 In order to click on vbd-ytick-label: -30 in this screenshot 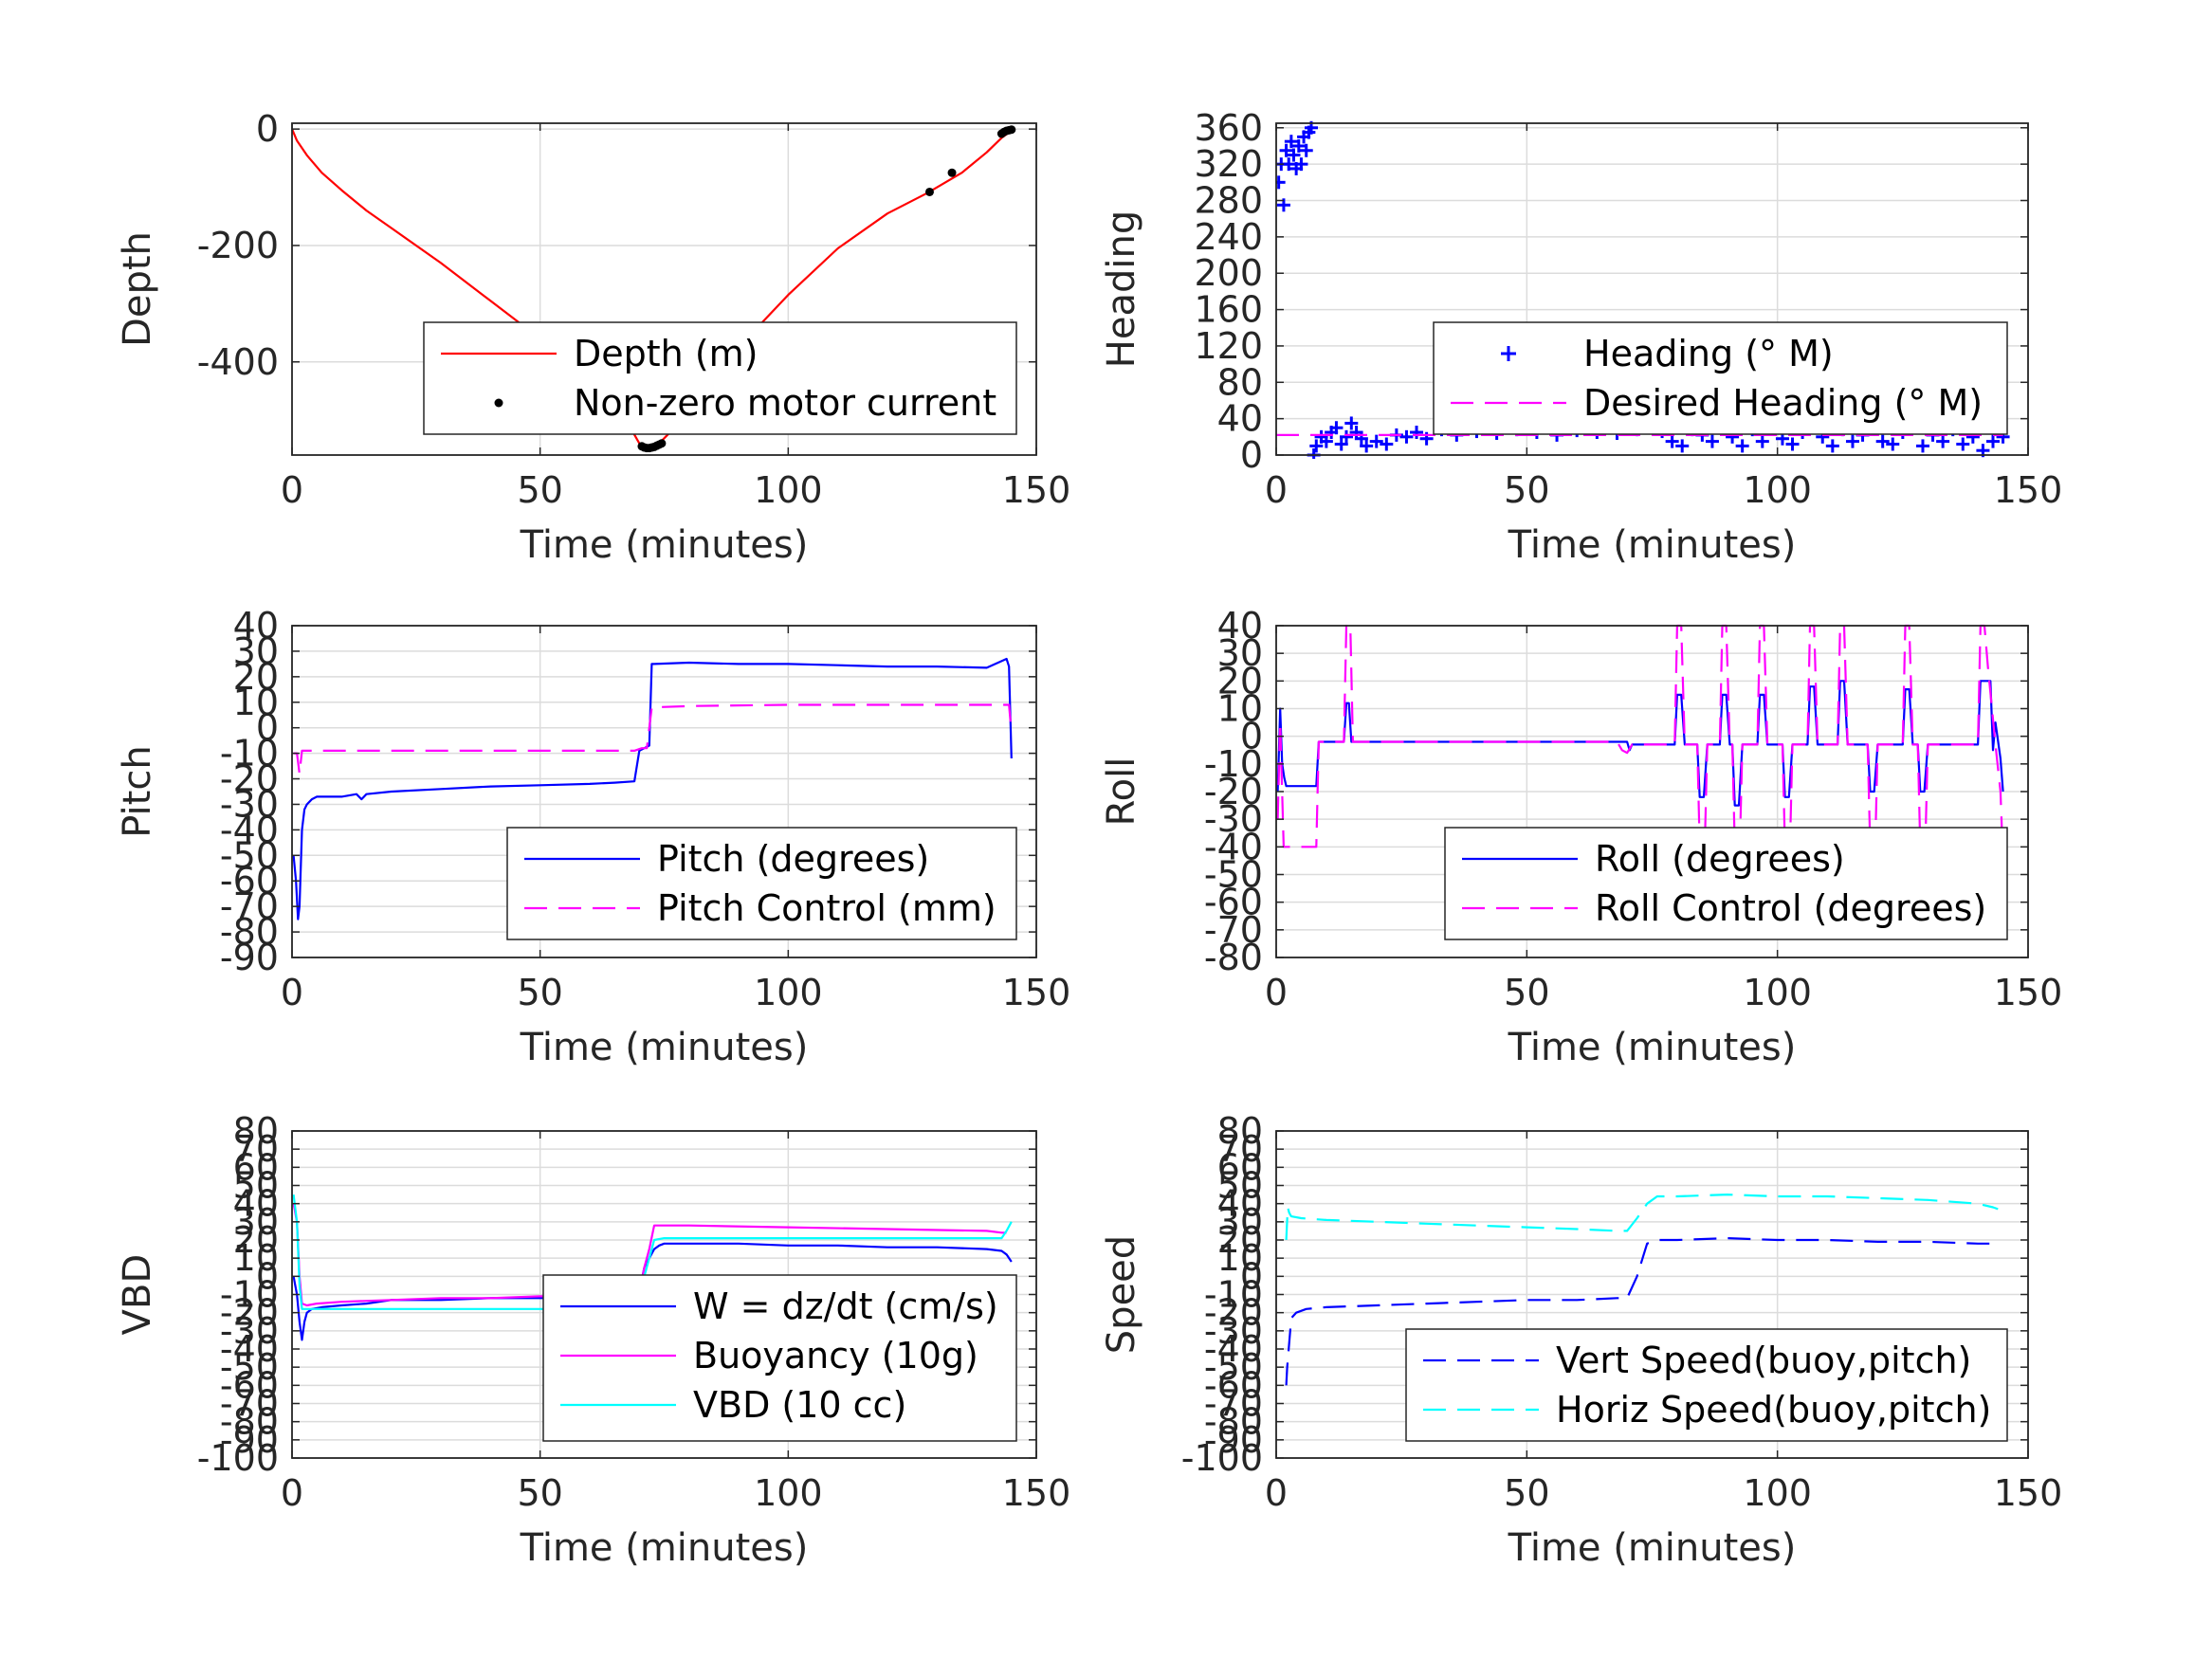, I will do `click(249, 1331)`.